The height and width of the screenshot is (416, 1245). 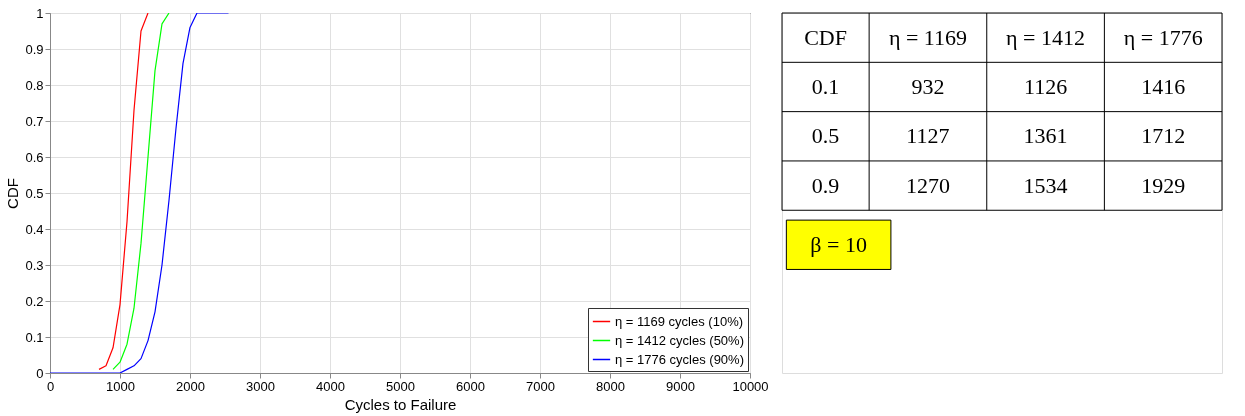 What do you see at coordinates (260, 386) in the screenshot?
I see `x-tick-label: 3000` at bounding box center [260, 386].